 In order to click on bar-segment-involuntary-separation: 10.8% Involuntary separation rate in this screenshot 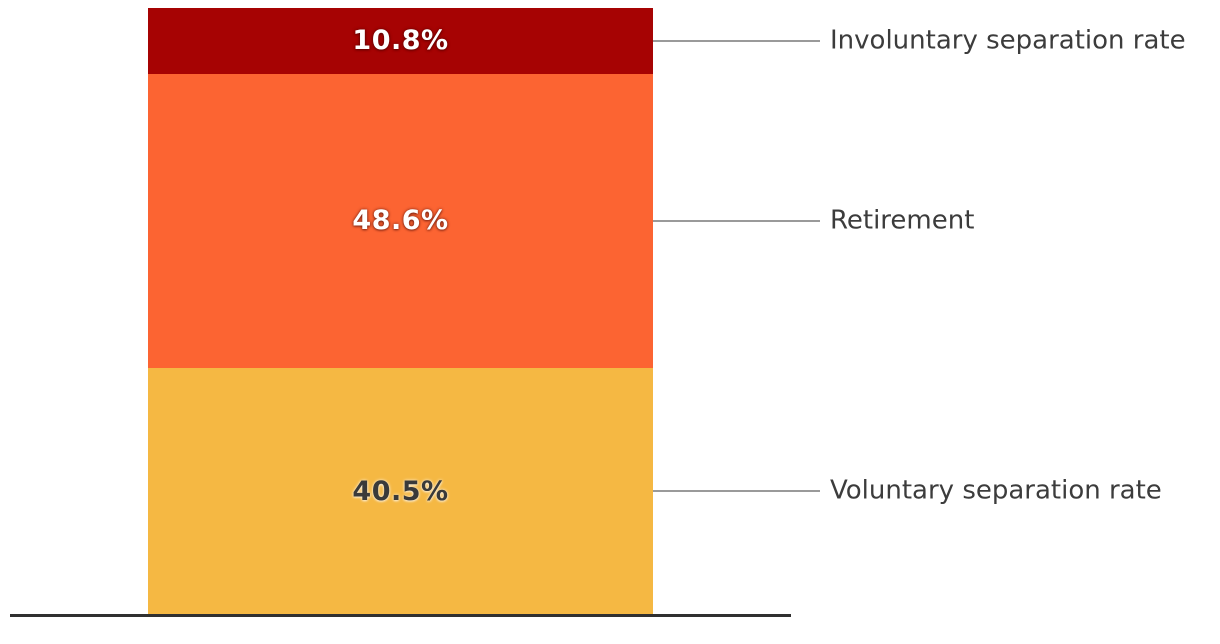, I will do `click(667, 41)`.